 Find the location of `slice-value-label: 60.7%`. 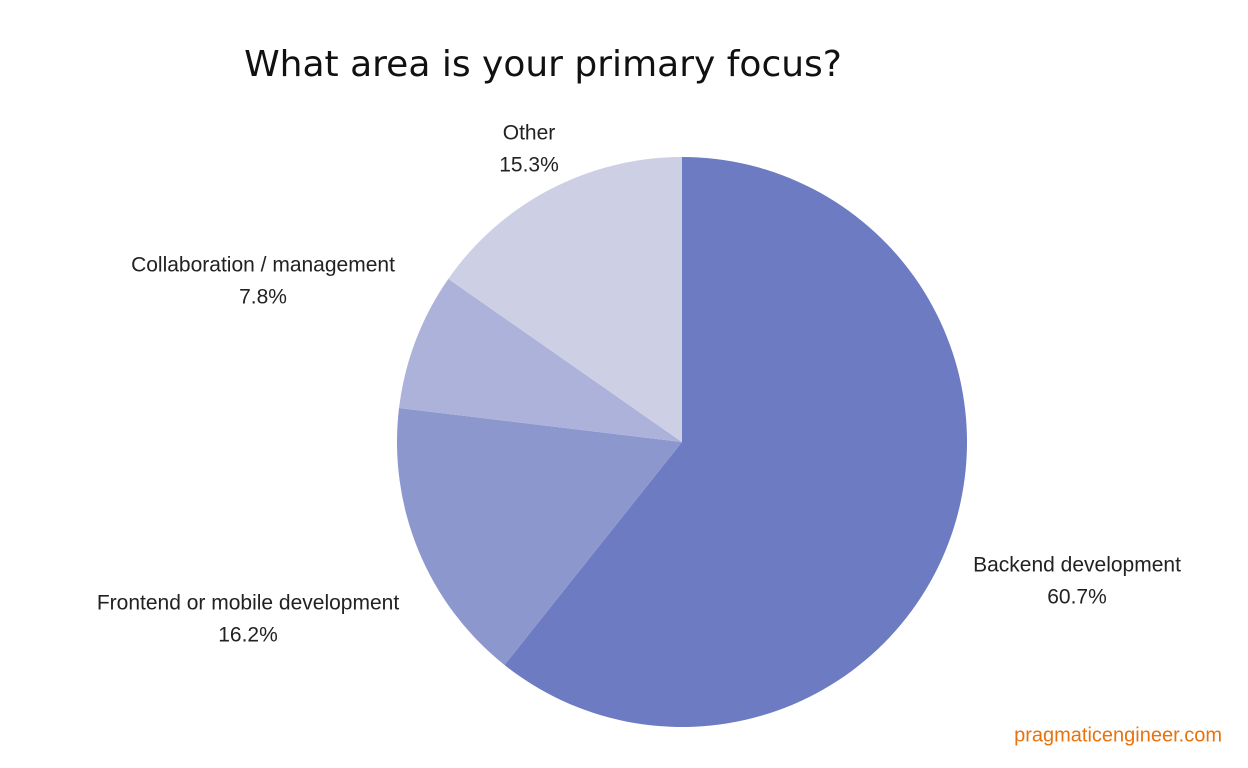

slice-value-label: 60.7% is located at coordinates (1077, 597).